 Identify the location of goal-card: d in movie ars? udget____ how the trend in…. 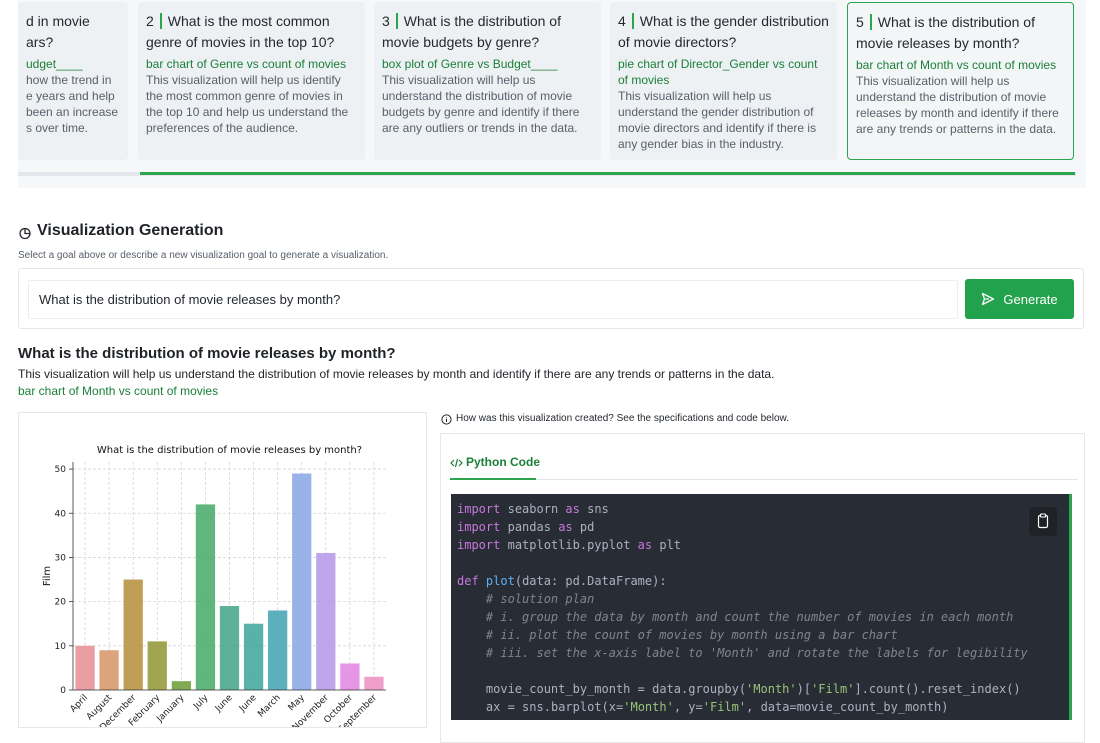
(73, 81).